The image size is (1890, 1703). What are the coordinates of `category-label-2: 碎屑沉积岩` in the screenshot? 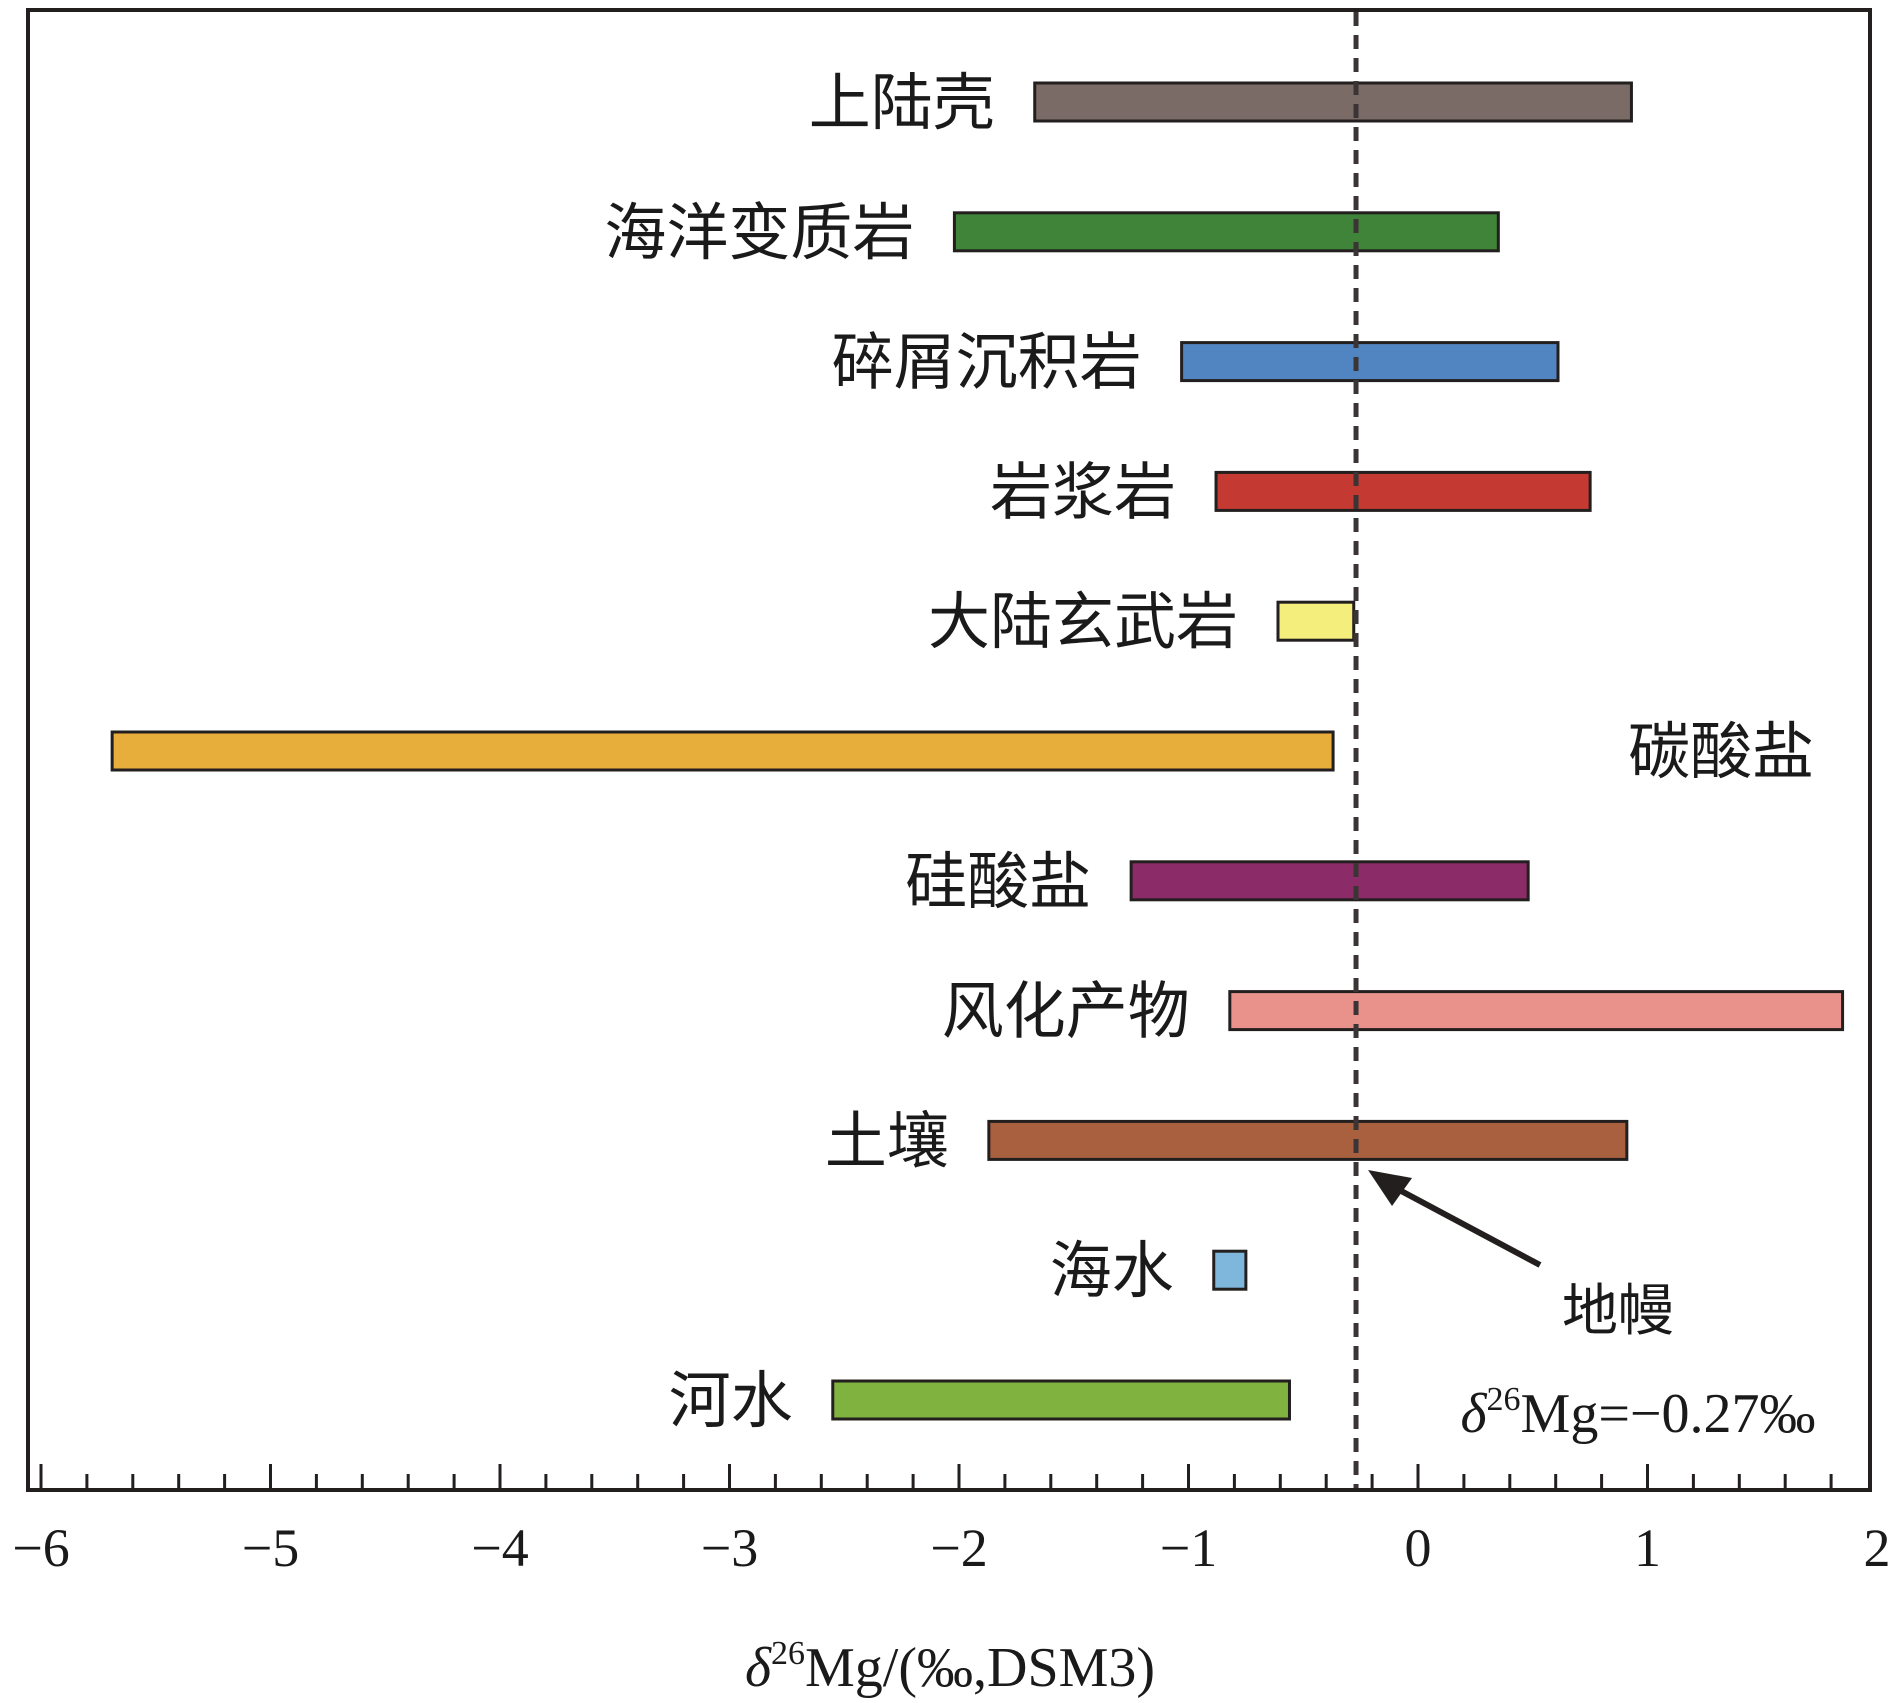 It's located at (987, 362).